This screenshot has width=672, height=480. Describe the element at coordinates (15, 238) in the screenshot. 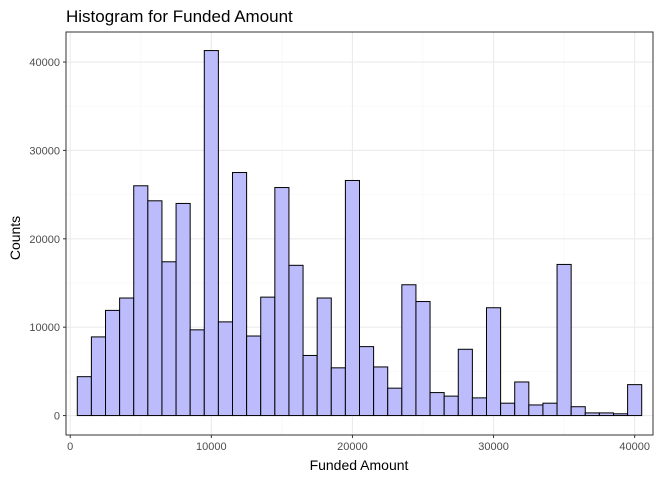

I see `y-axis-title: Counts` at that location.